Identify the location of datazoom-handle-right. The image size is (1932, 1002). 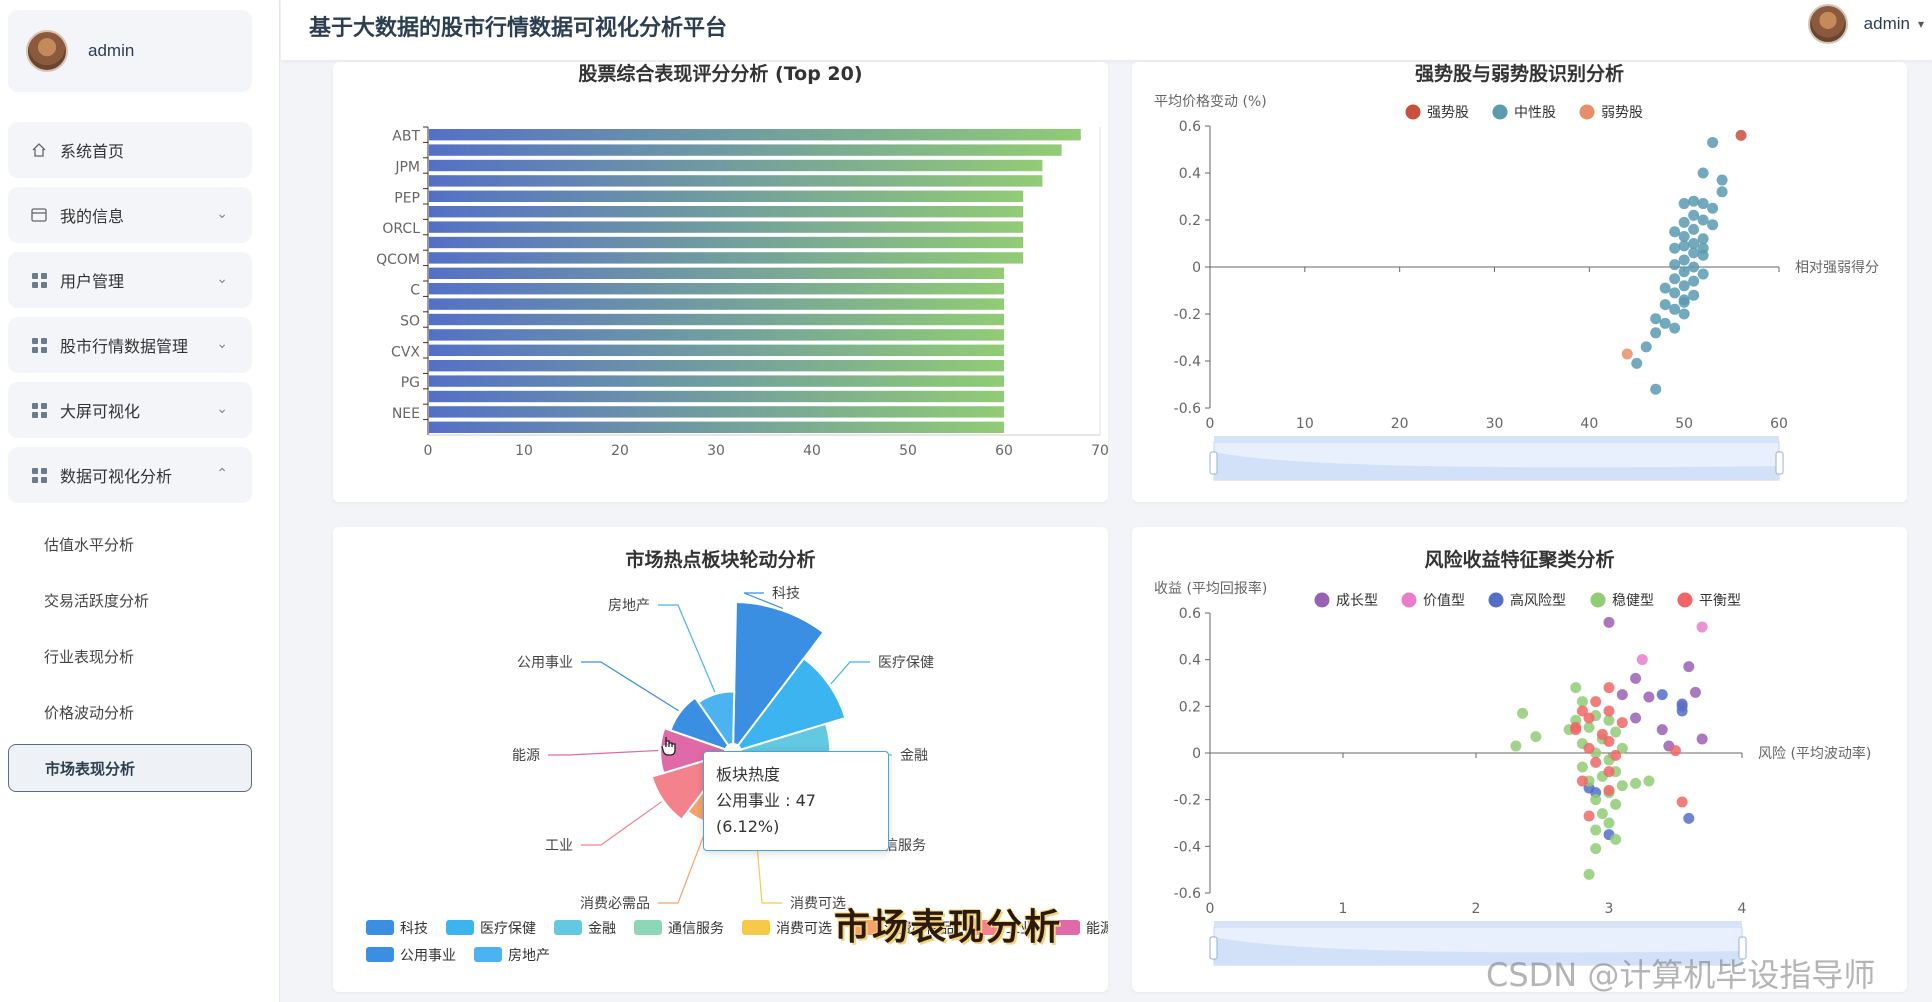
(1779, 463).